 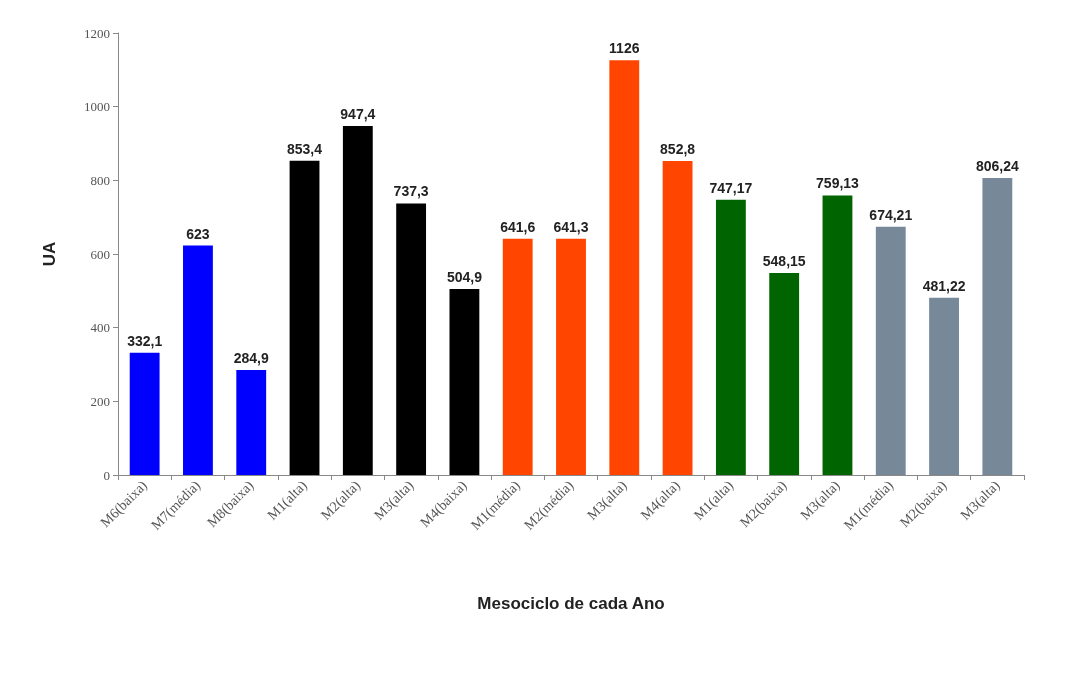 What do you see at coordinates (891, 214) in the screenshot?
I see `data-label: 674,21` at bounding box center [891, 214].